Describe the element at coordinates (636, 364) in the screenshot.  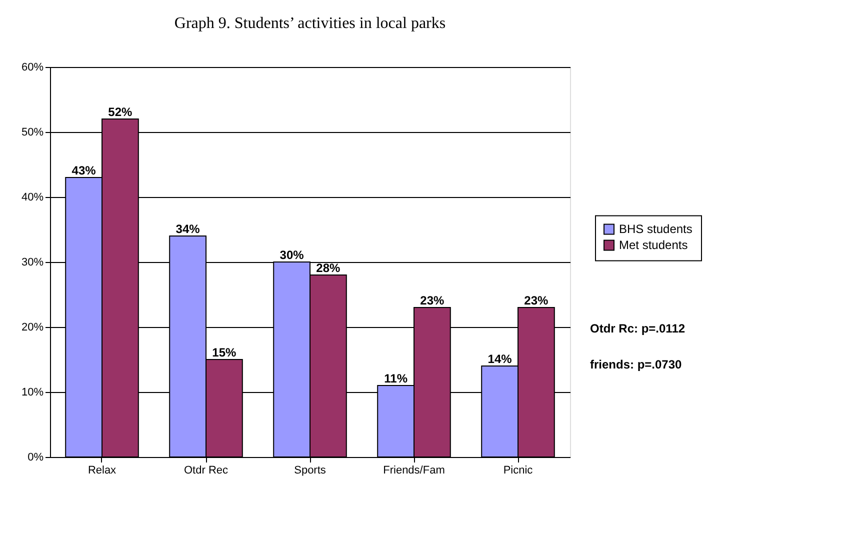
I see `text: friends: p=.0730` at that location.